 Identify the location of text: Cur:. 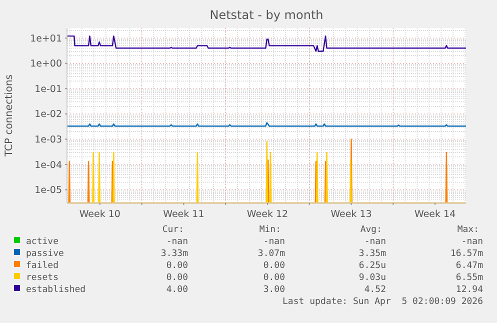
(173, 230).